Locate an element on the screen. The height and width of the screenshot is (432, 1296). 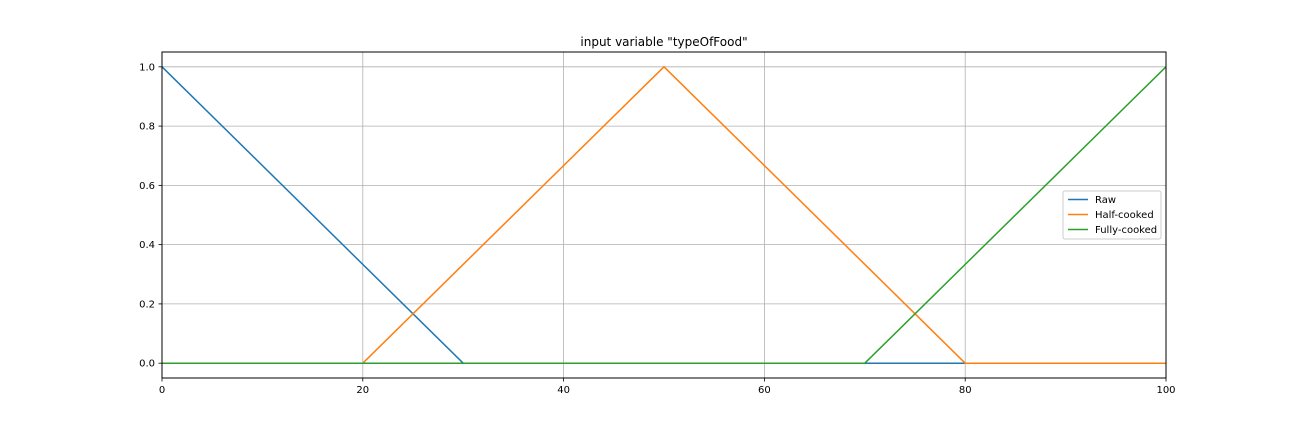
legend-box is located at coordinates (1112, 215).